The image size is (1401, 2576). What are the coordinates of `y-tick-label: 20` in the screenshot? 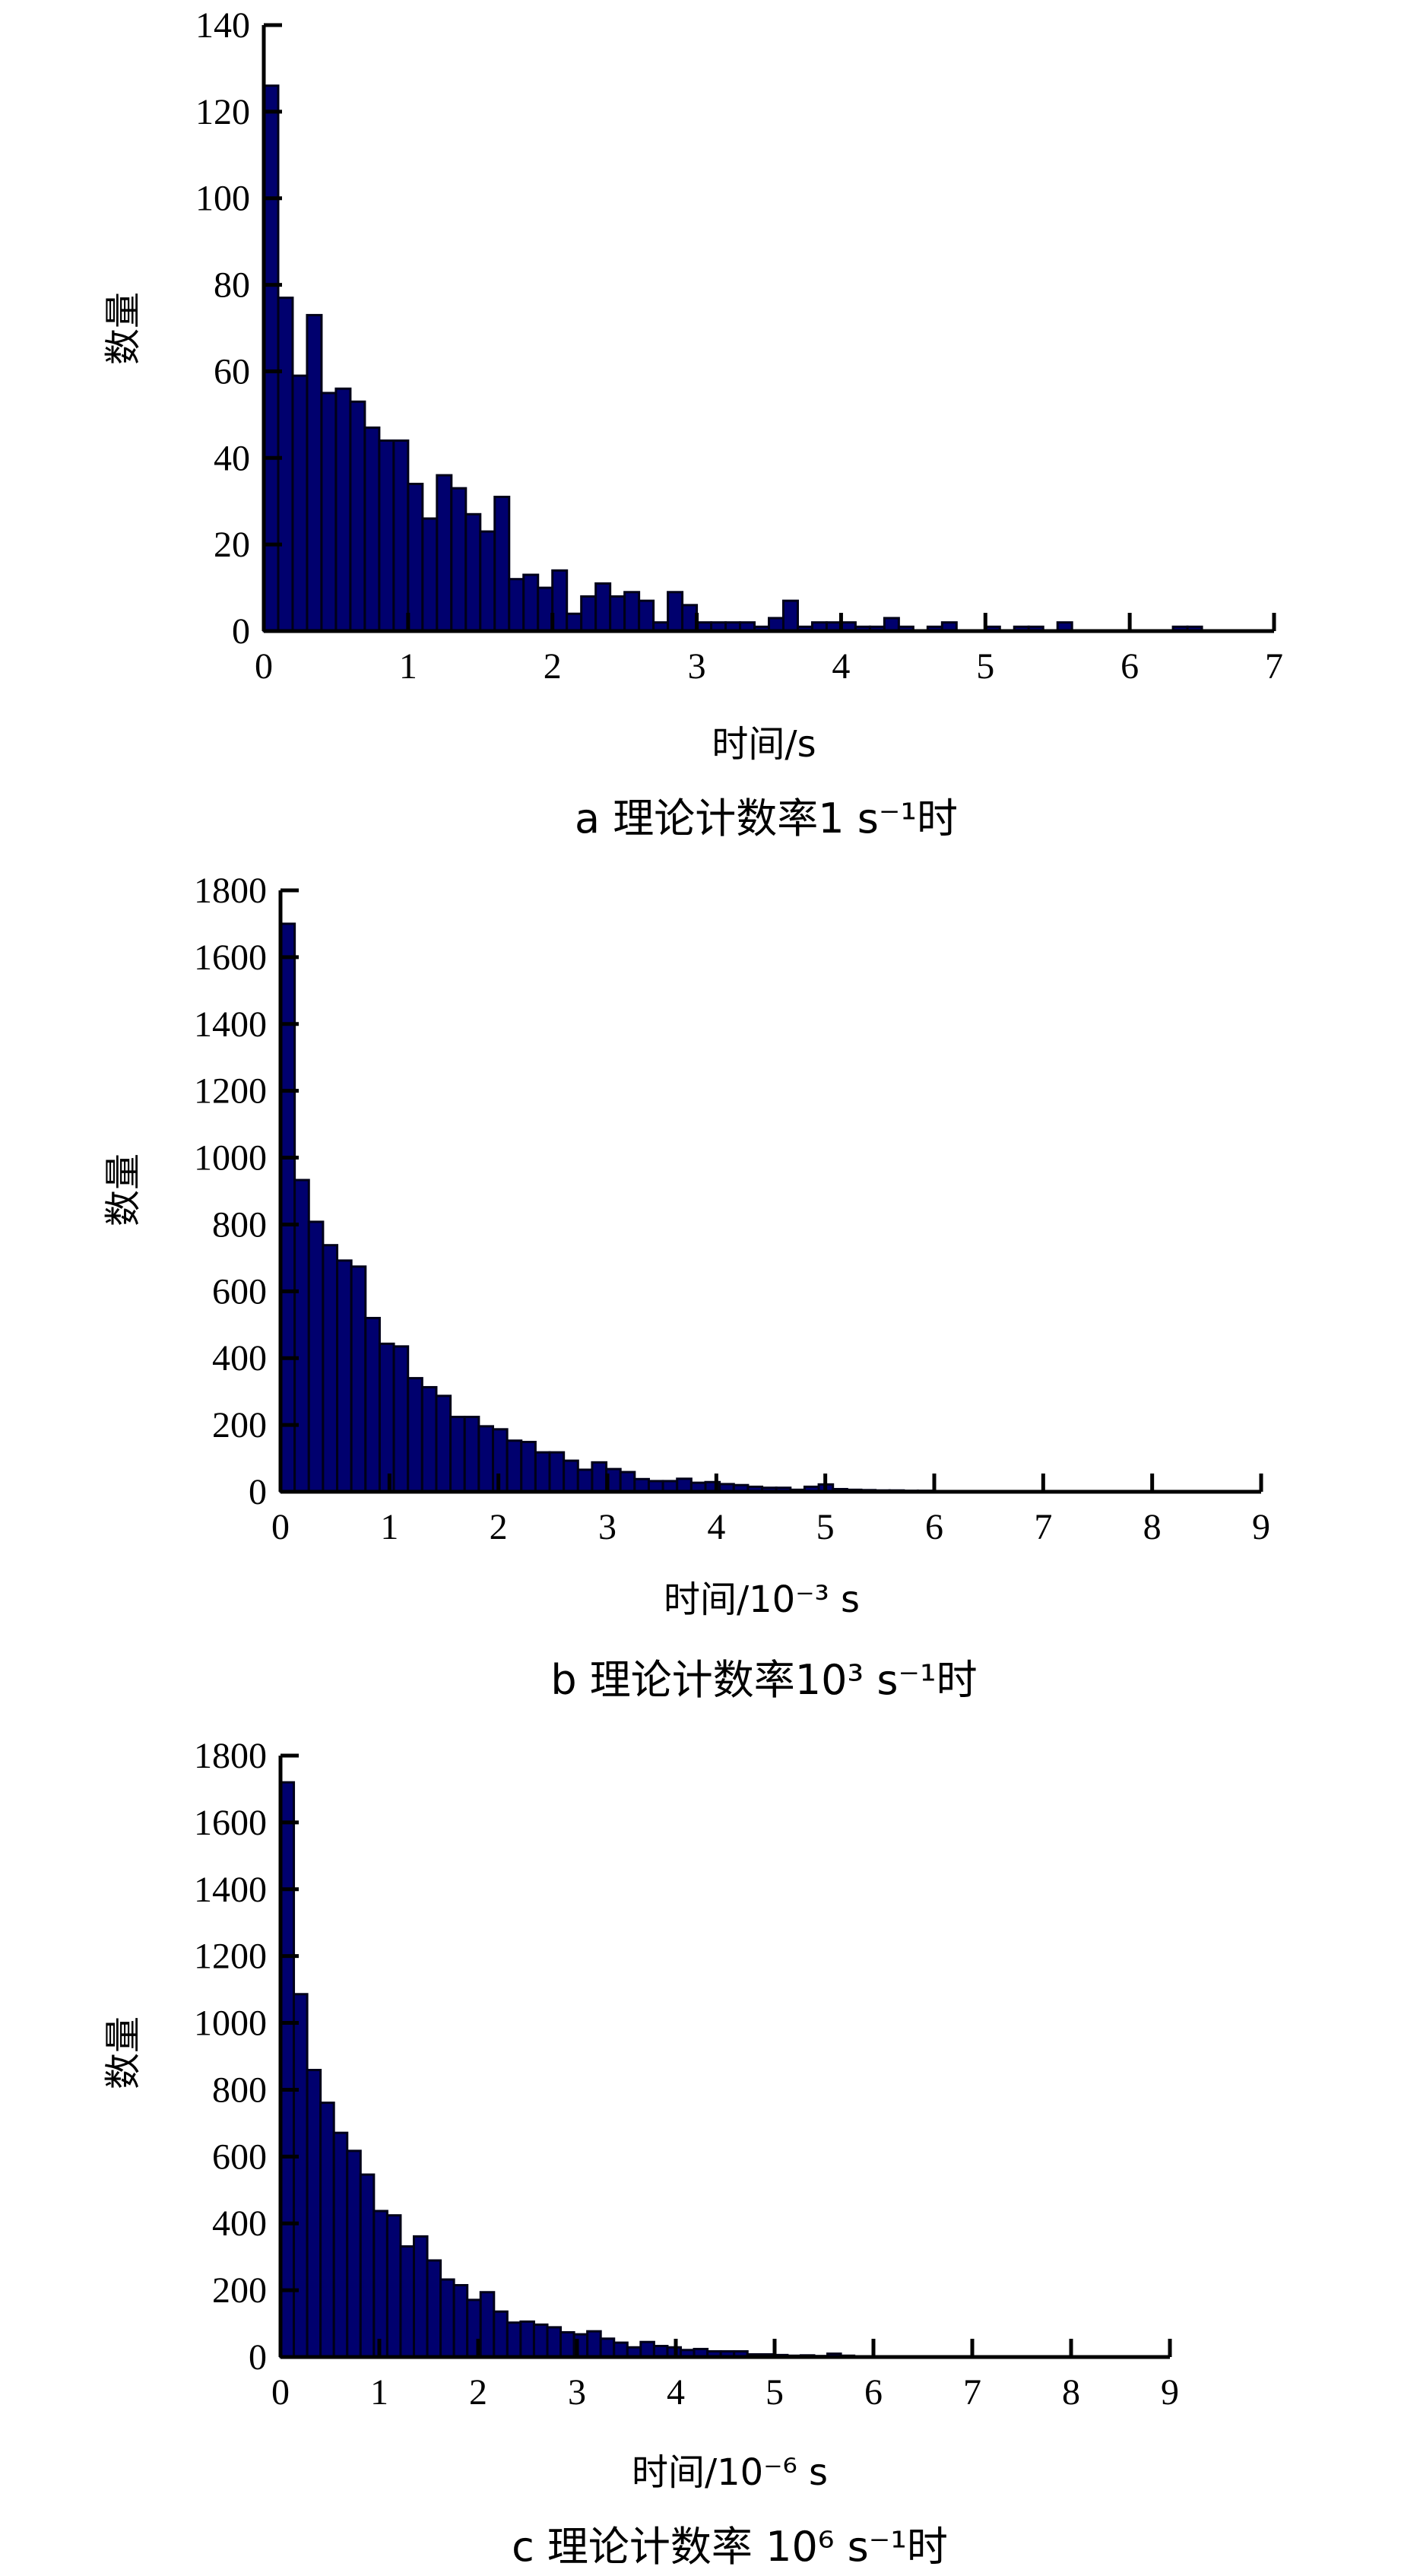 It's located at (232, 545).